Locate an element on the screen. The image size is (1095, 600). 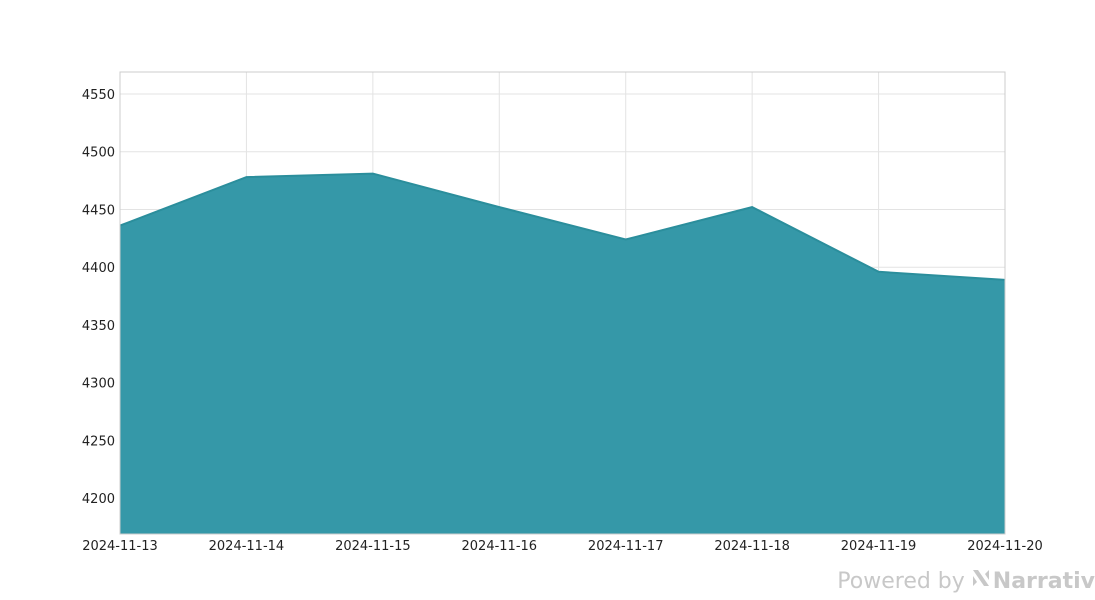
x-tick-label: 2024-11-13 is located at coordinates (120, 546).